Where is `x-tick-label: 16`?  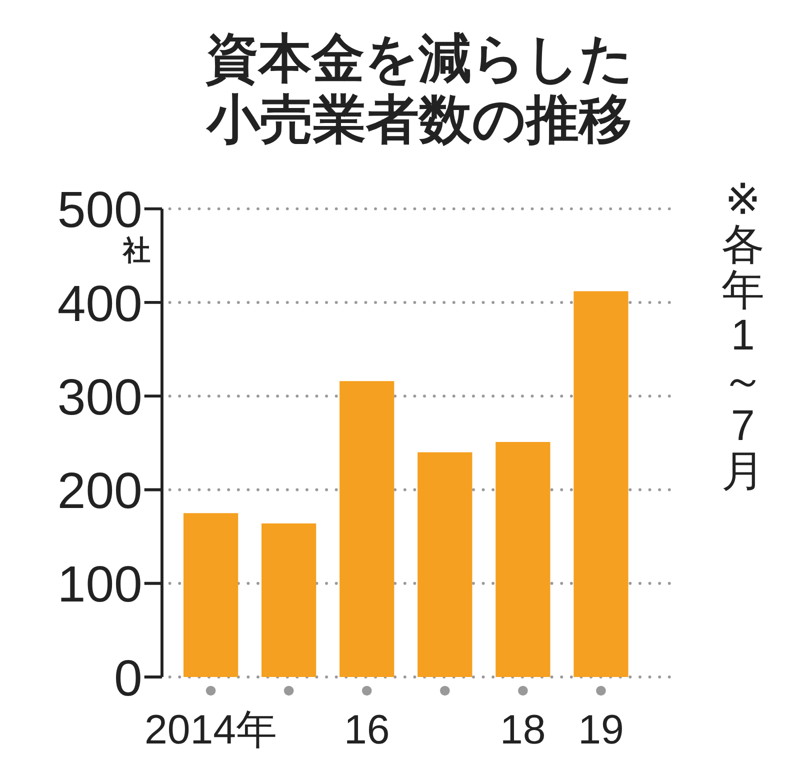 x-tick-label: 16 is located at coordinates (367, 729).